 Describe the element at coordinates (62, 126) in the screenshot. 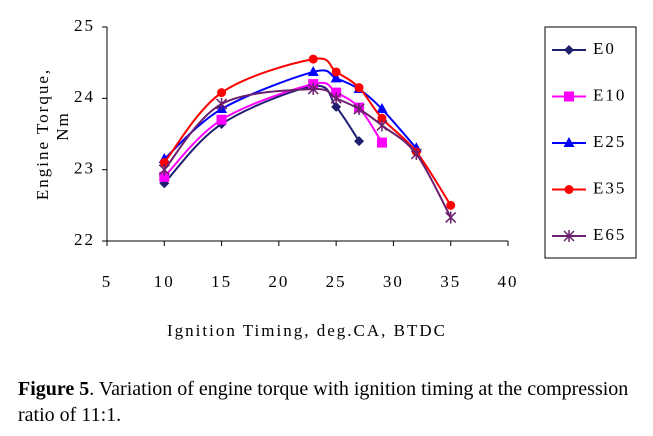

I see `y-axis-unit: Nm` at that location.